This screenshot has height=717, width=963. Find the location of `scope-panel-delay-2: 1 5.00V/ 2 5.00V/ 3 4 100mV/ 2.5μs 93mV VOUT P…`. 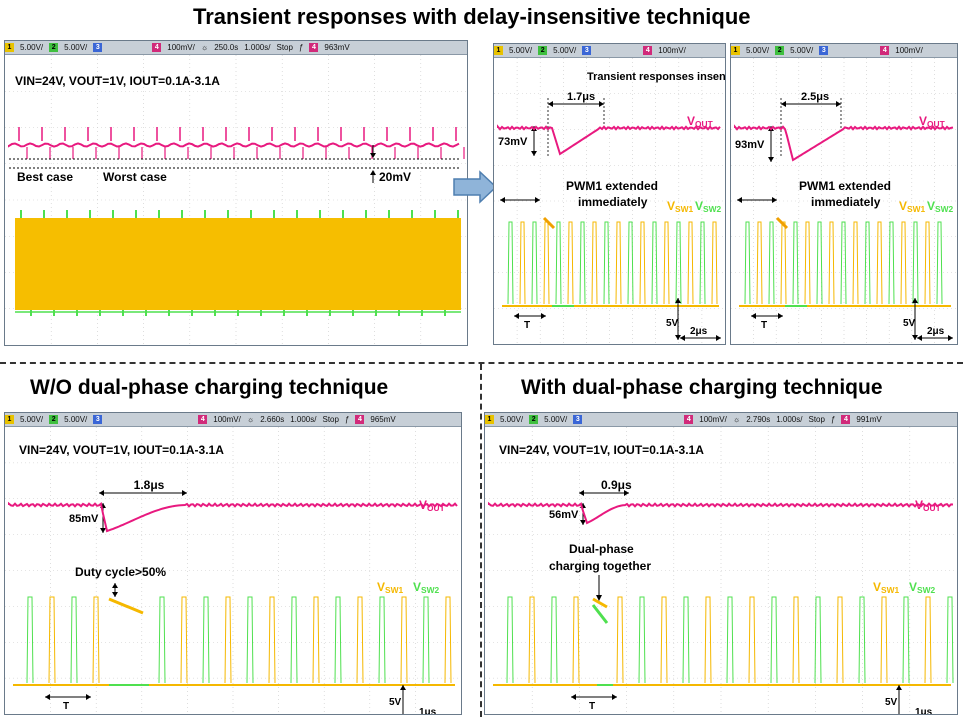

scope-panel-delay-2: 1 5.00V/ 2 5.00V/ 3 4 100mV/ 2.5μs 93mV VOUT P… is located at coordinates (844, 194).